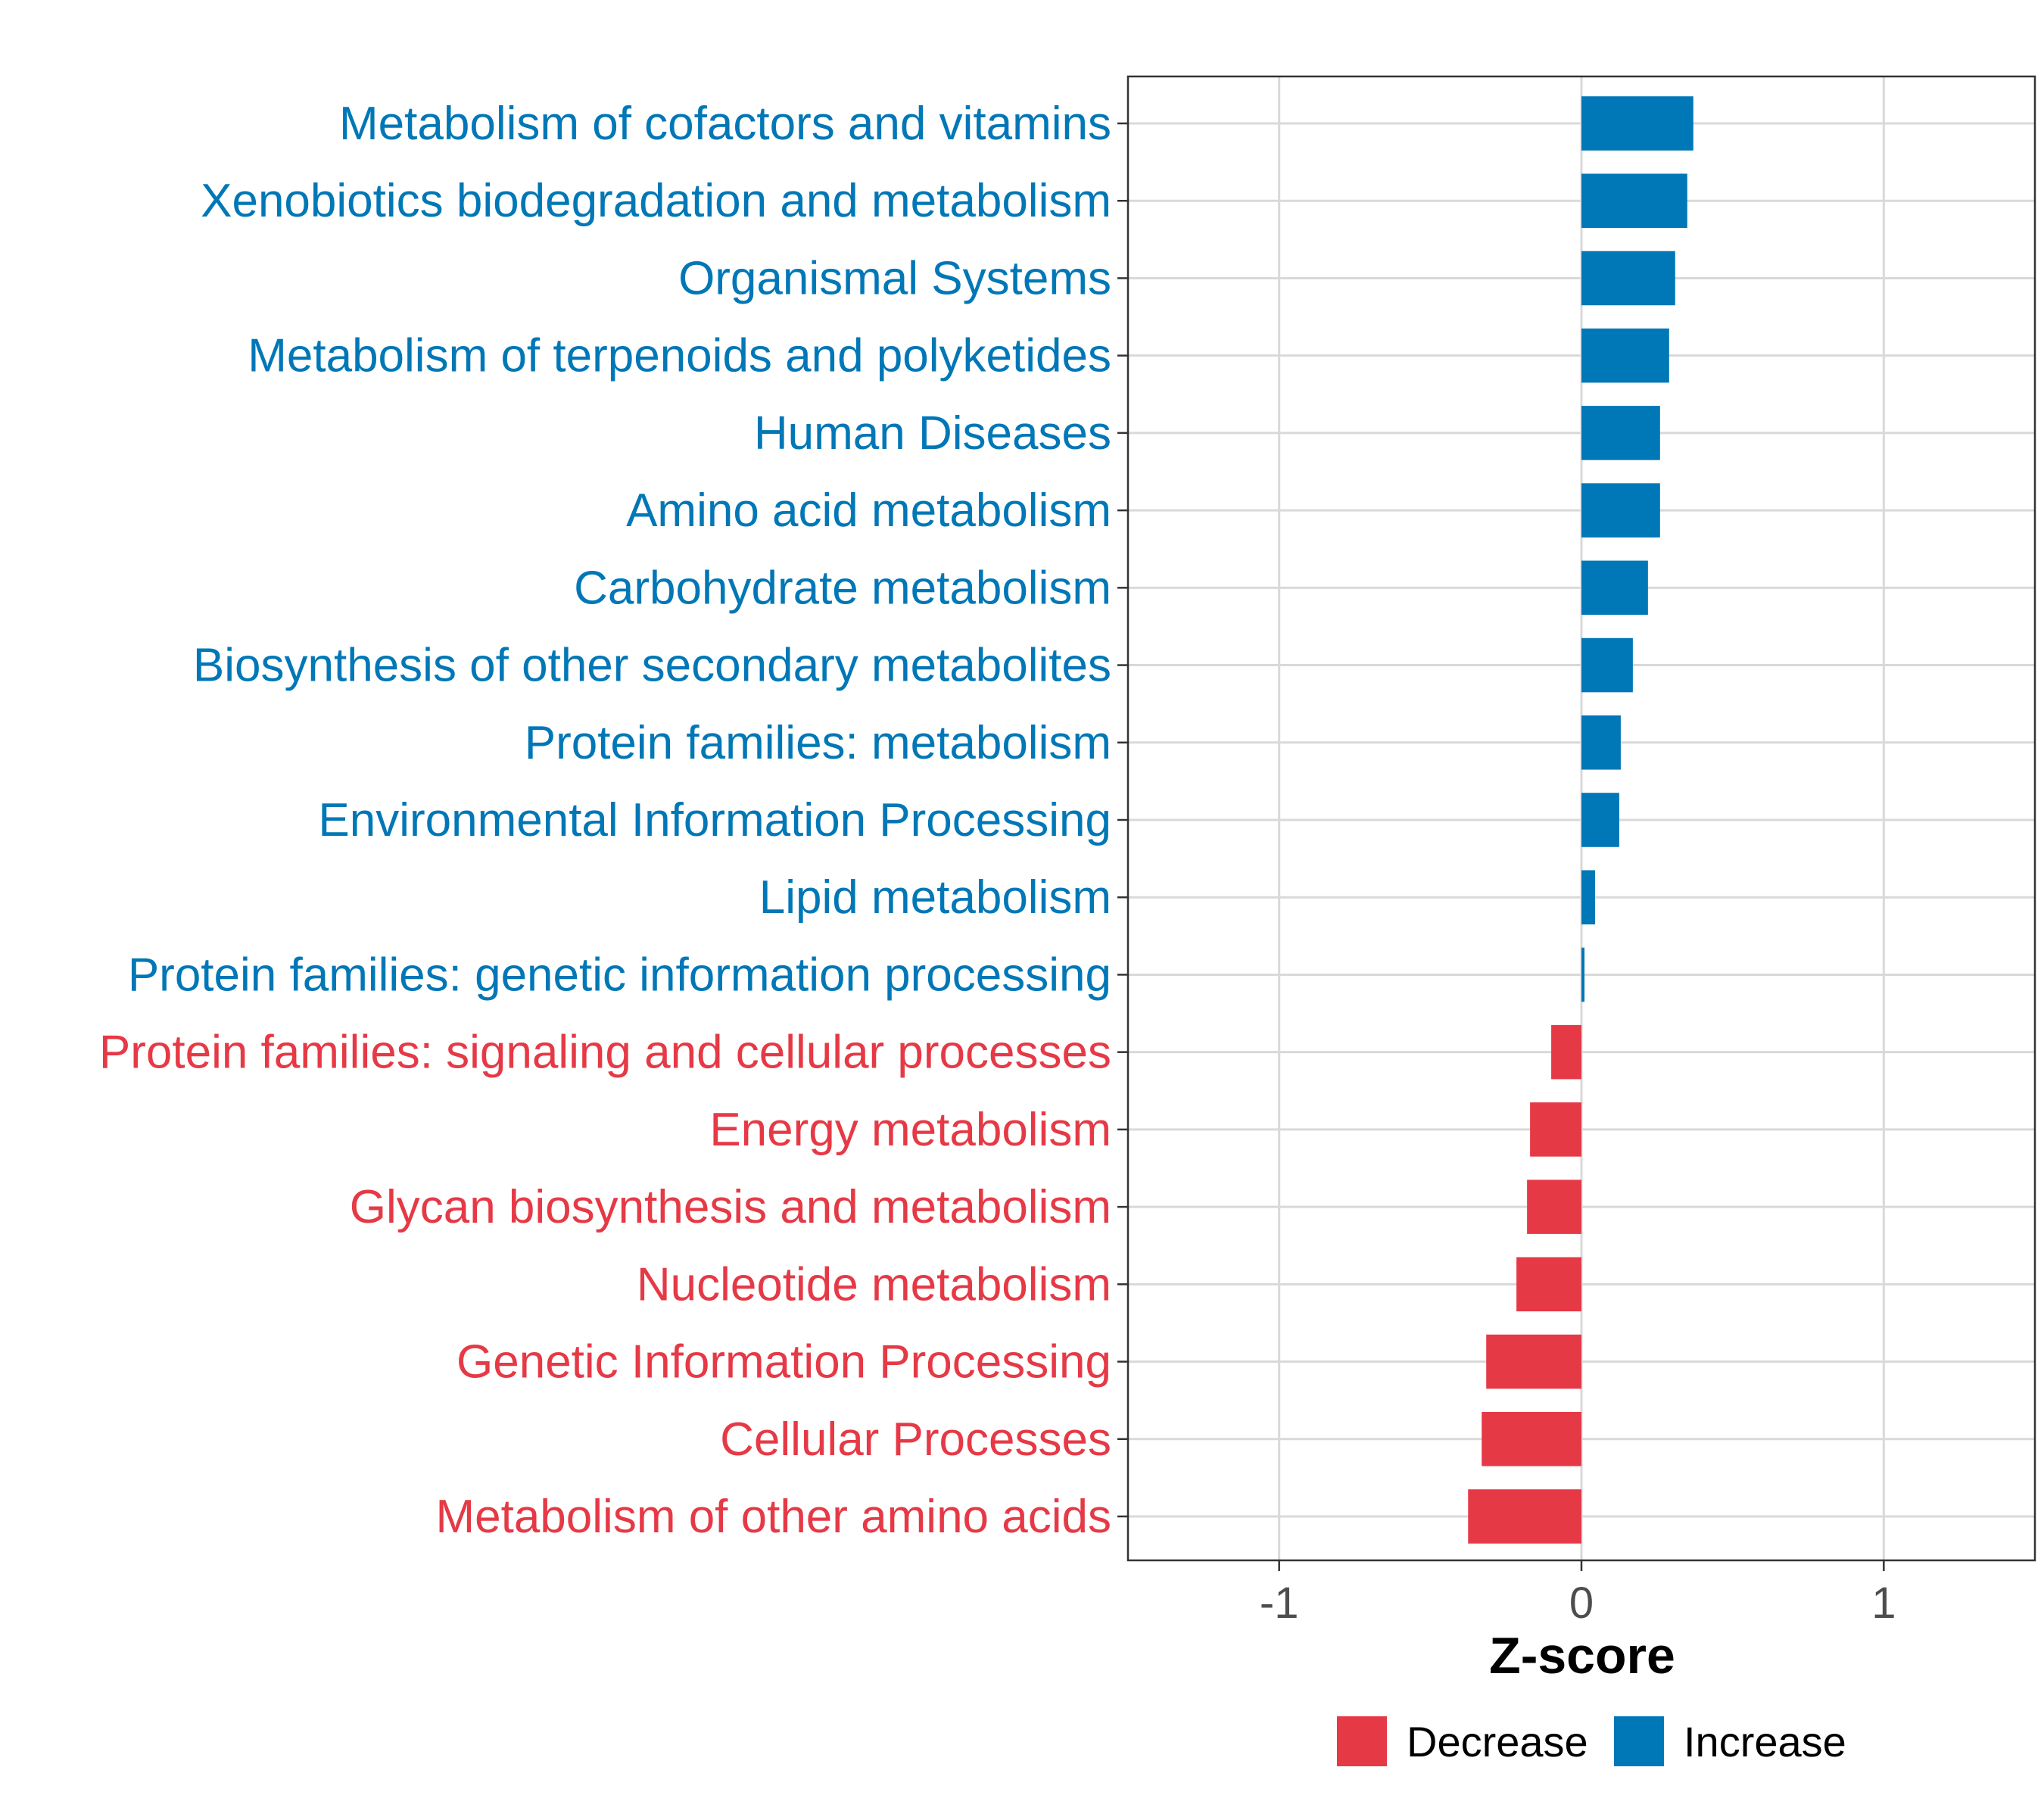 Image resolution: width=2044 pixels, height=1817 pixels. I want to click on category-label-amino-acid-metabolism: Amino acid metabolism, so click(868, 511).